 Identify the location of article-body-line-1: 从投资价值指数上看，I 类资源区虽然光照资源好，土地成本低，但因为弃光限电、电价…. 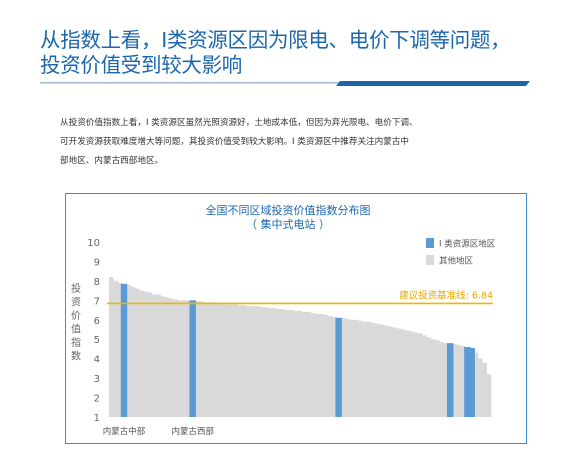
(239, 123).